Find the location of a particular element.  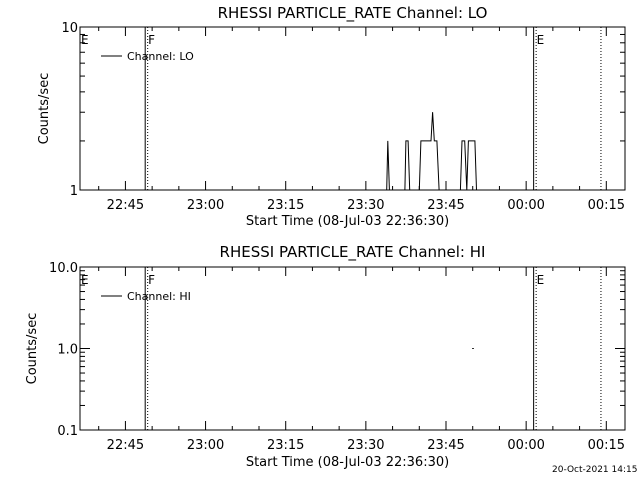

panel2-x-tick-label: 23:45 is located at coordinates (445, 445).